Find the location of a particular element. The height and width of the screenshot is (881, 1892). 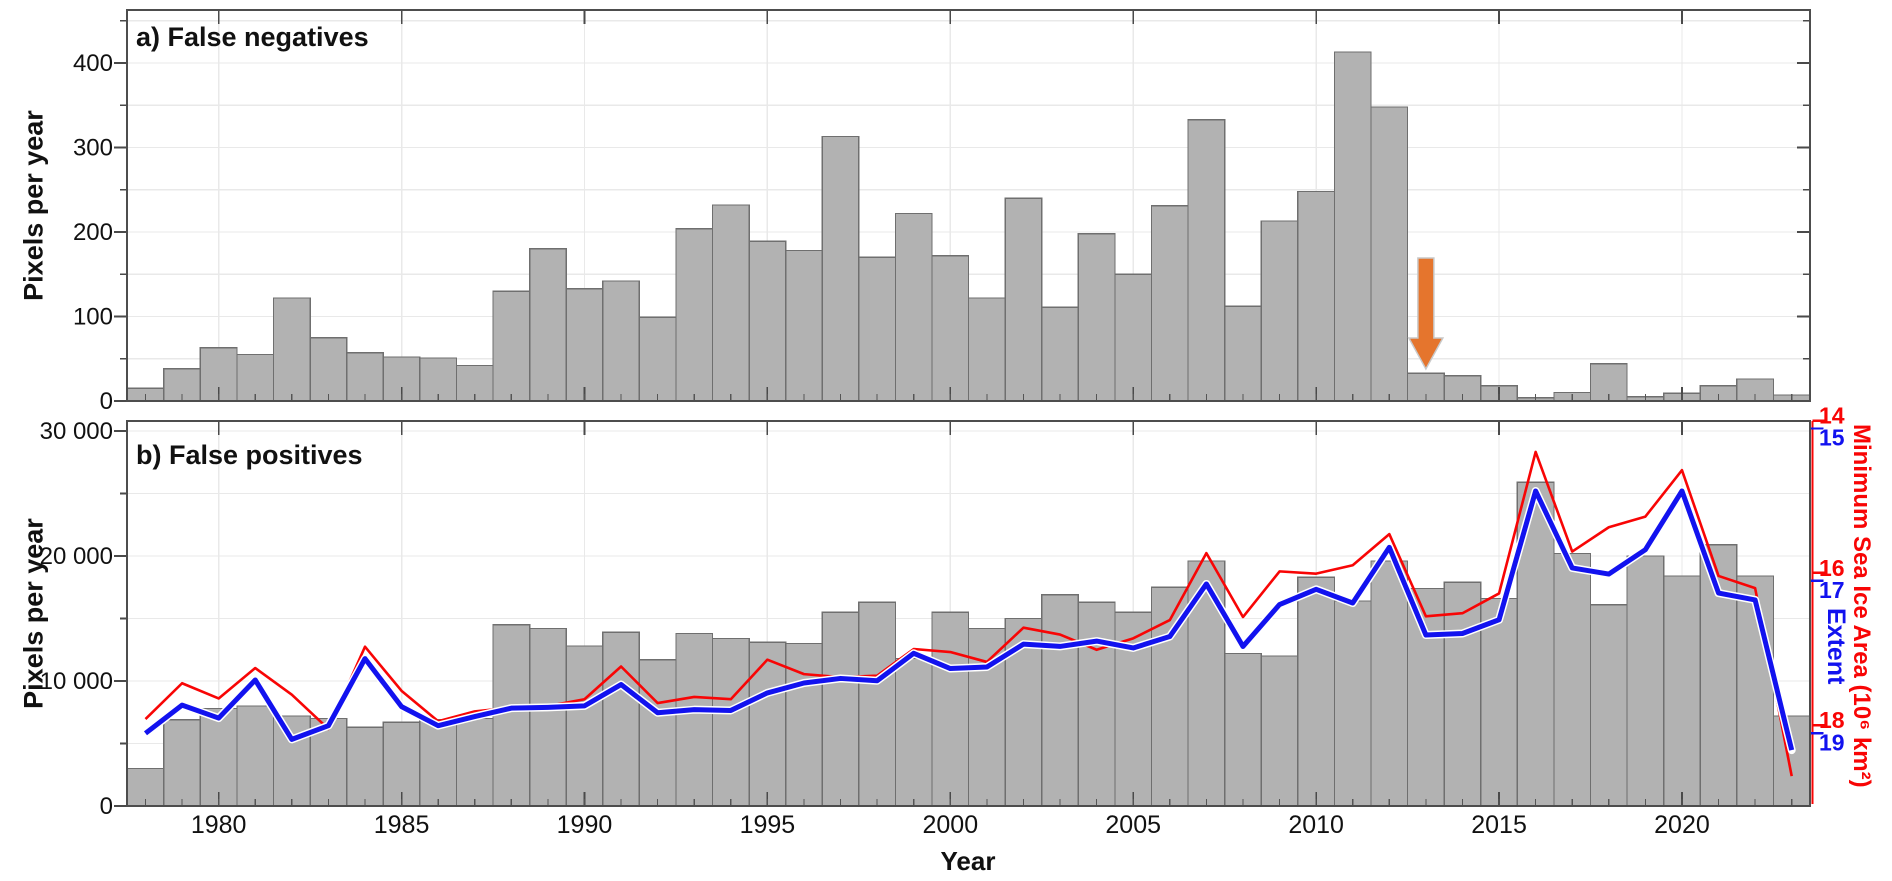

svg-text: 1980 is located at coordinates (219, 825).